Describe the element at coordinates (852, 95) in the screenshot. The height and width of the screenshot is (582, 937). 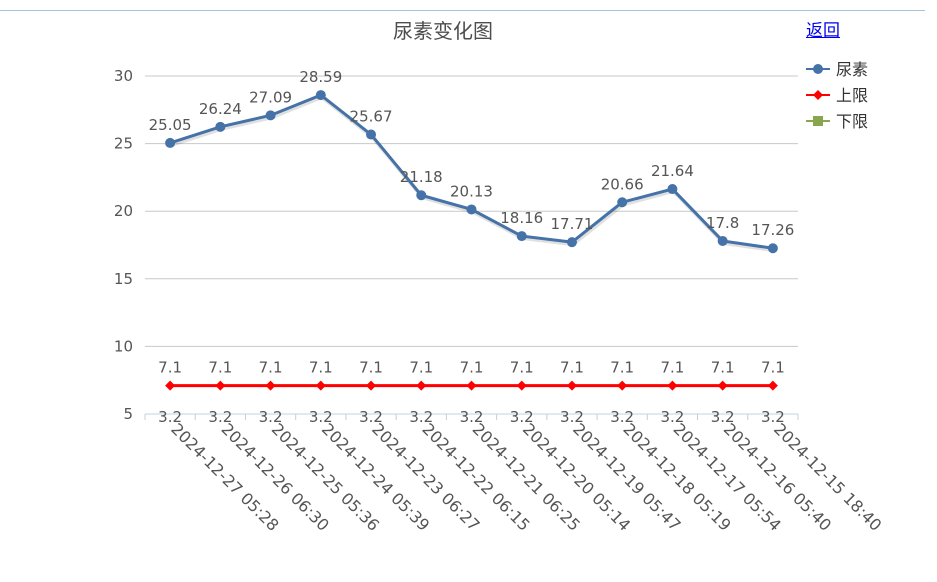
I see `legend-label: 上限` at that location.